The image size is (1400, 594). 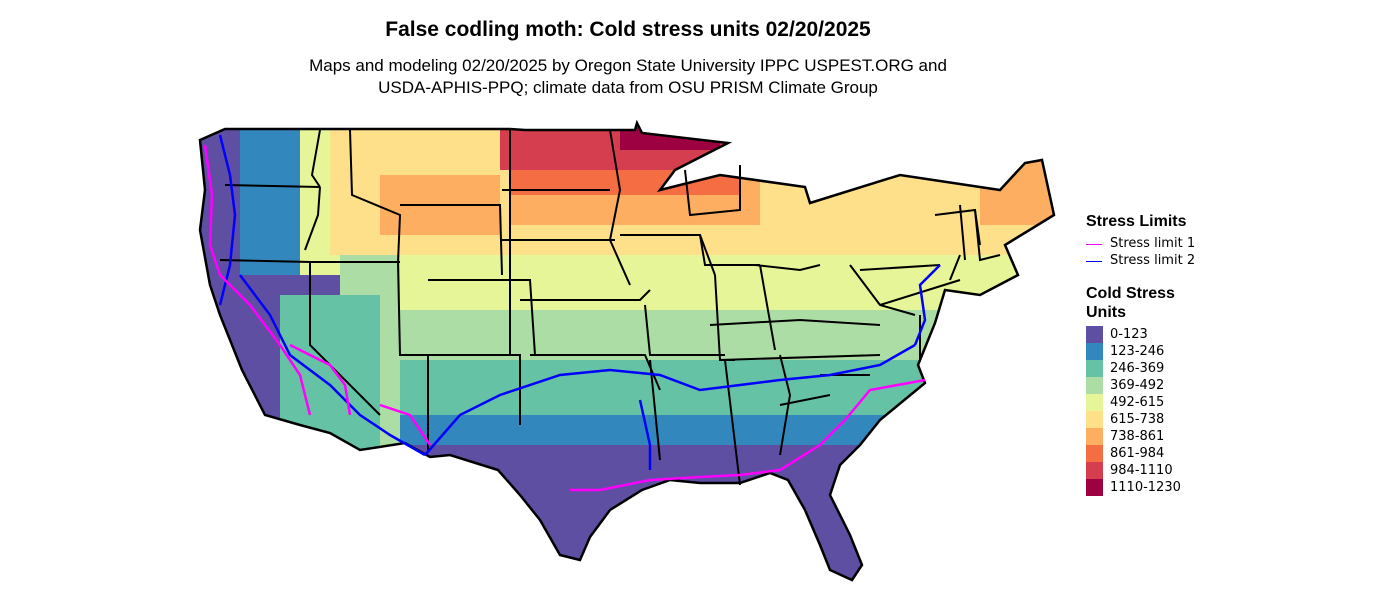 What do you see at coordinates (1176, 368) in the screenshot?
I see `legend-bin: 246-369` at bounding box center [1176, 368].